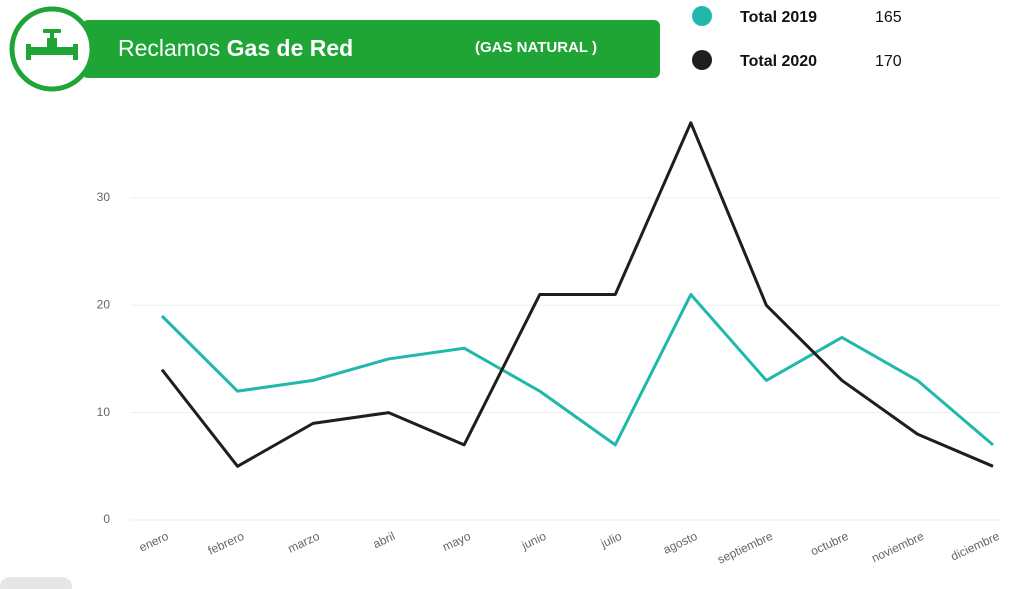 Image resolution: width=1014 pixels, height=589 pixels. I want to click on x-tick-label: febrero, so click(226, 543).